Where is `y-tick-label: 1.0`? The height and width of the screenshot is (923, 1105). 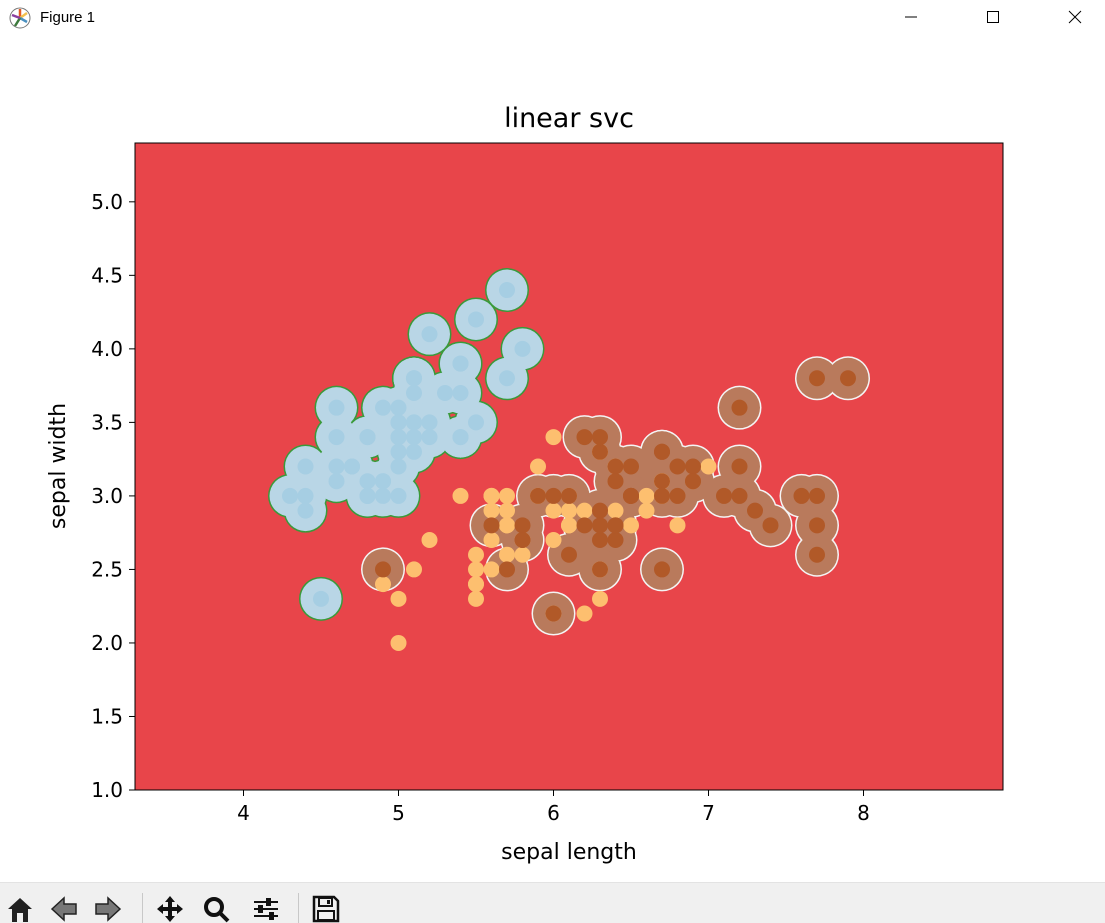 y-tick-label: 1.0 is located at coordinates (107, 790).